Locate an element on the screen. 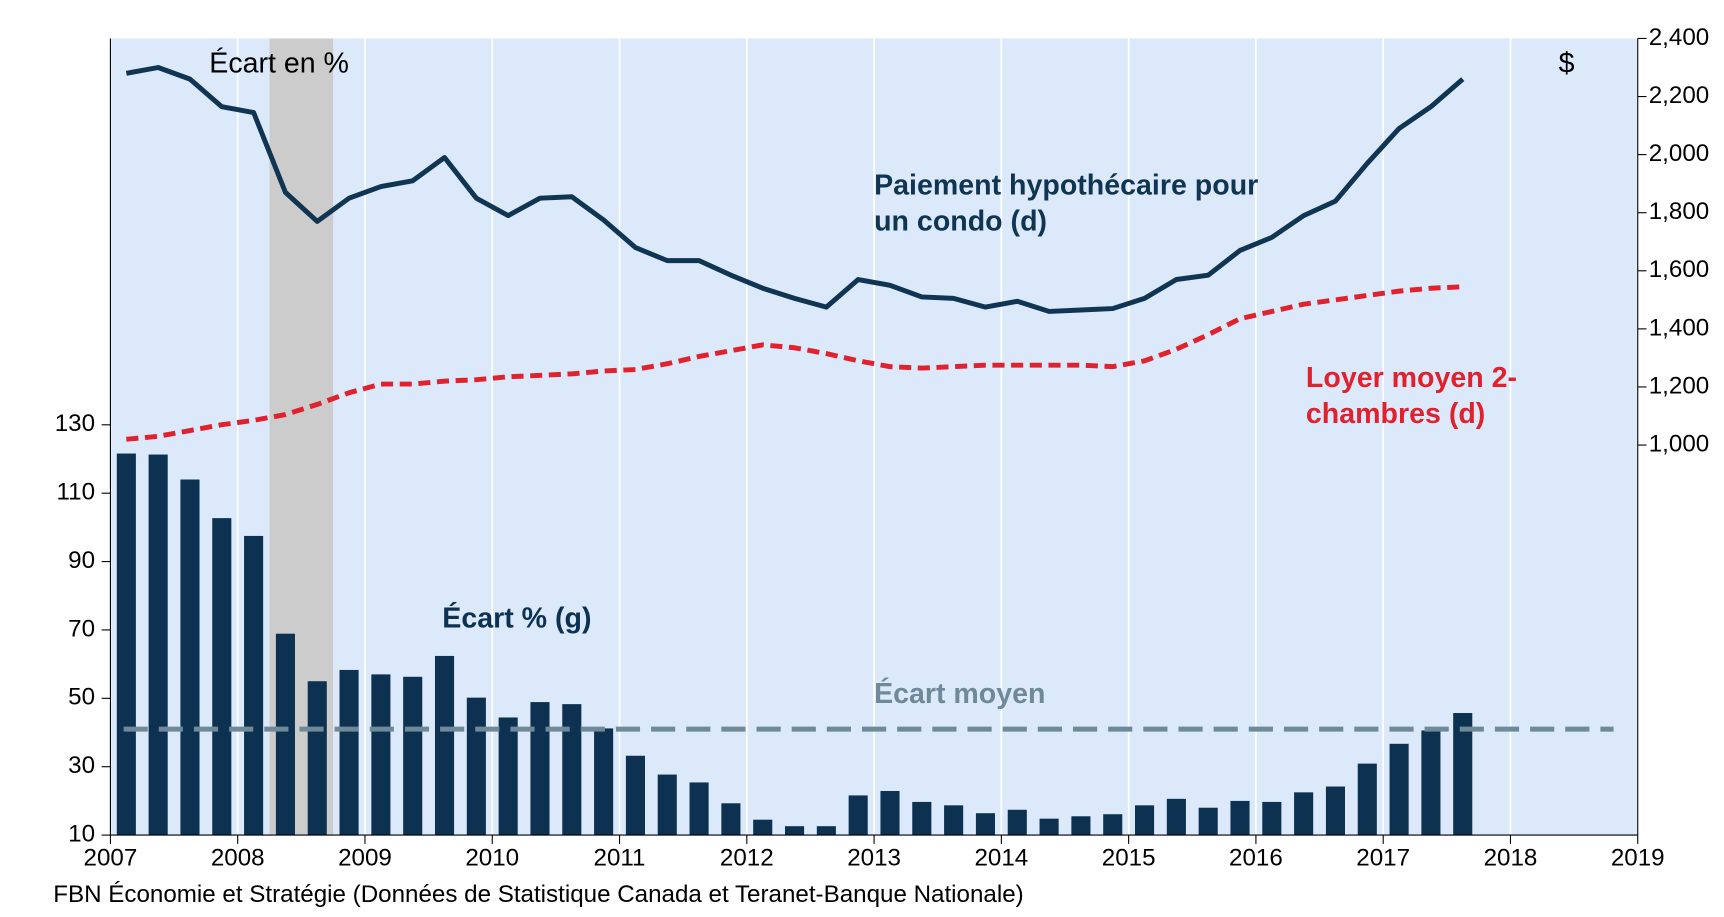 This screenshot has width=1724, height=917. line-series is located at coordinates (794, 363).